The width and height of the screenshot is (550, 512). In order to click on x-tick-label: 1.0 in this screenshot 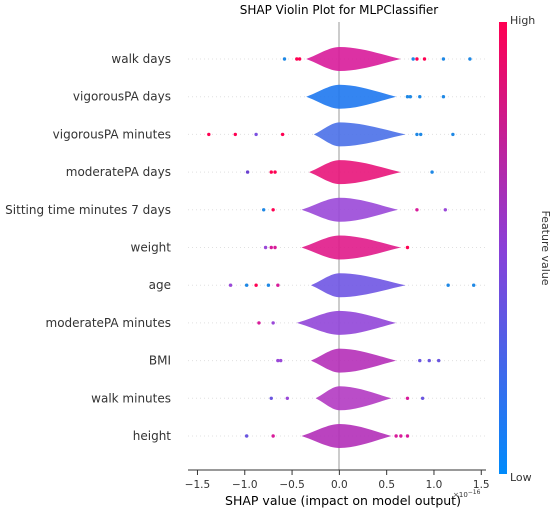, I will do `click(434, 485)`.